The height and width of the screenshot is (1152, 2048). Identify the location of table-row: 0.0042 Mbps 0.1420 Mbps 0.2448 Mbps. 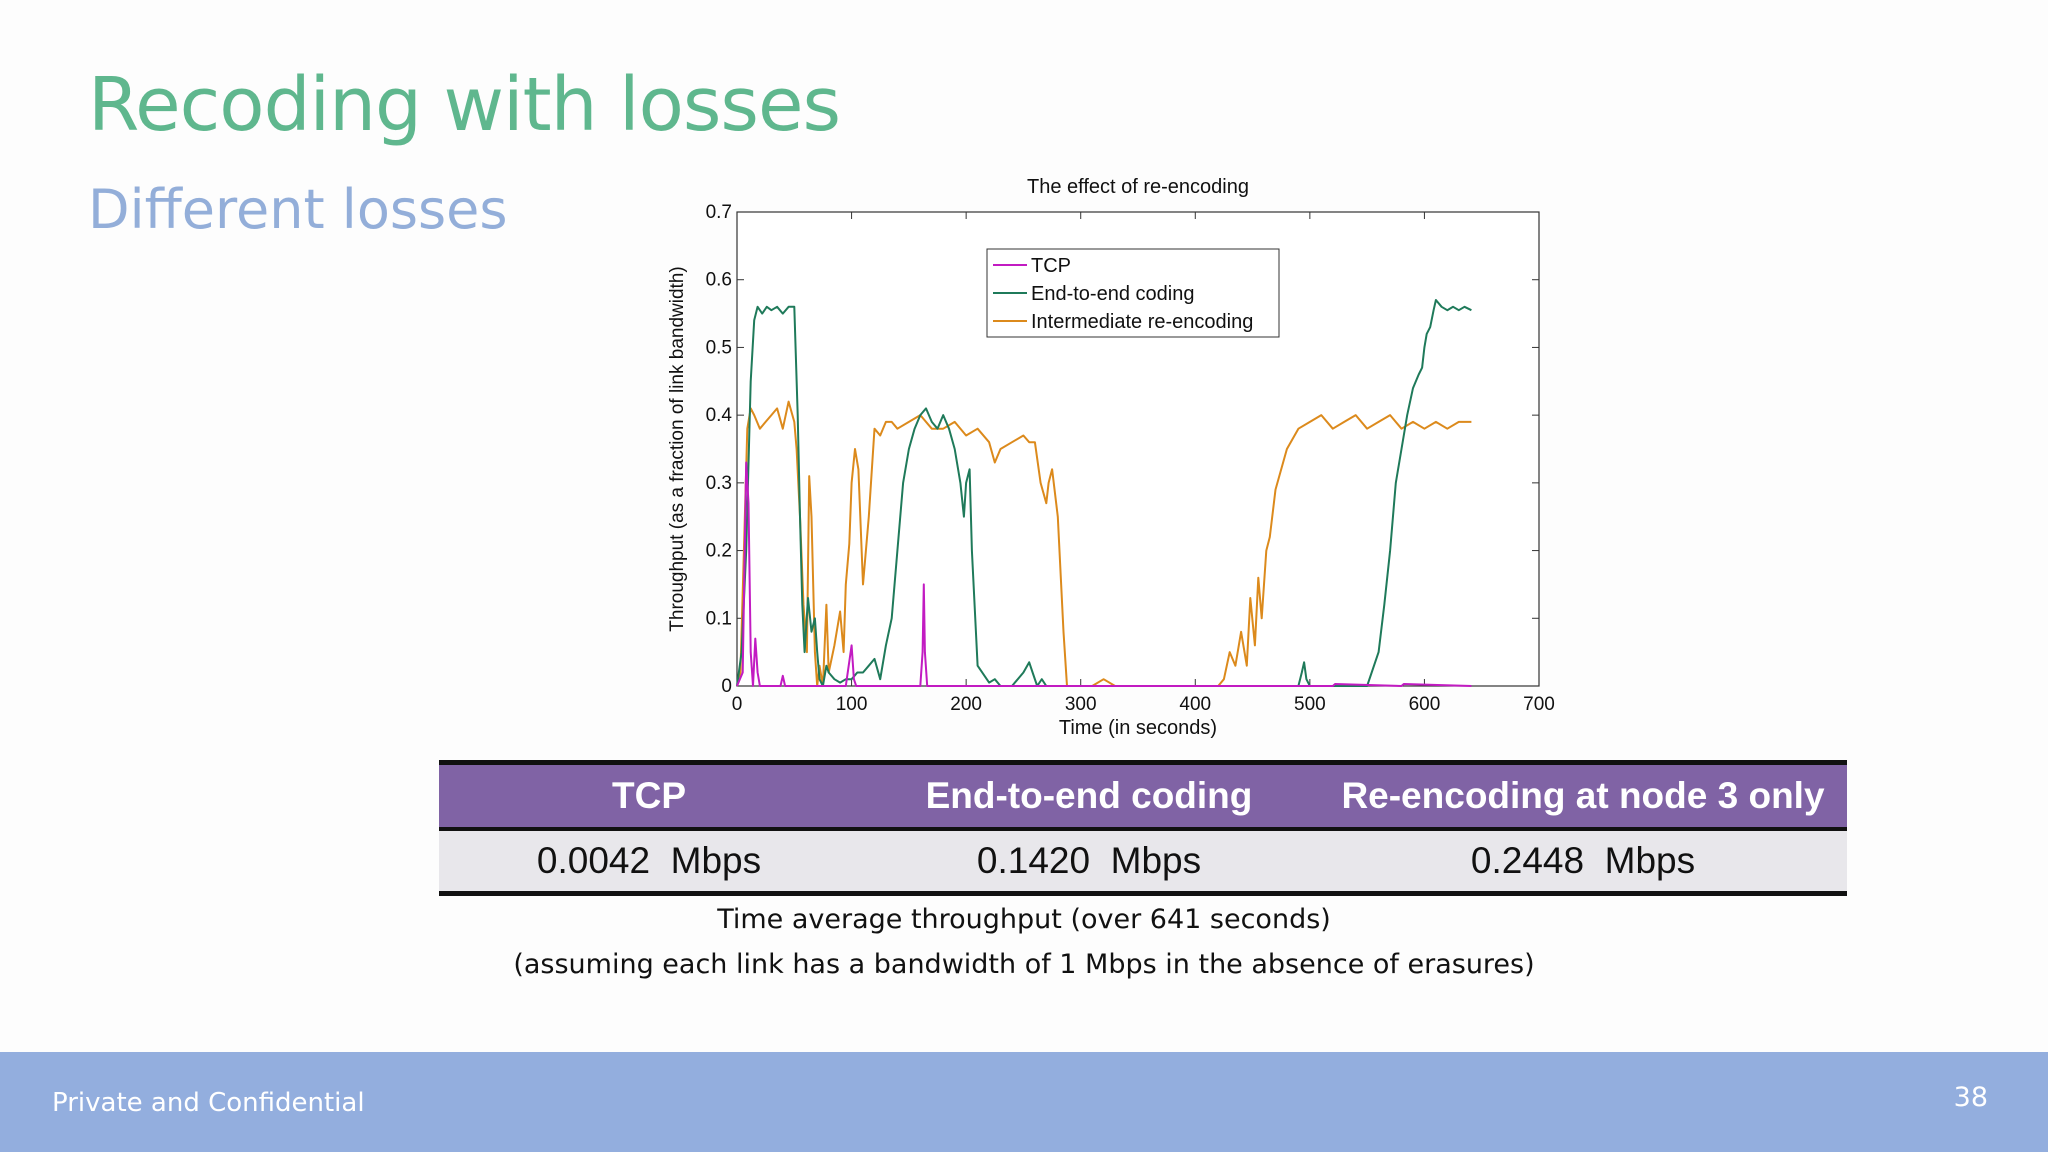
(1143, 861).